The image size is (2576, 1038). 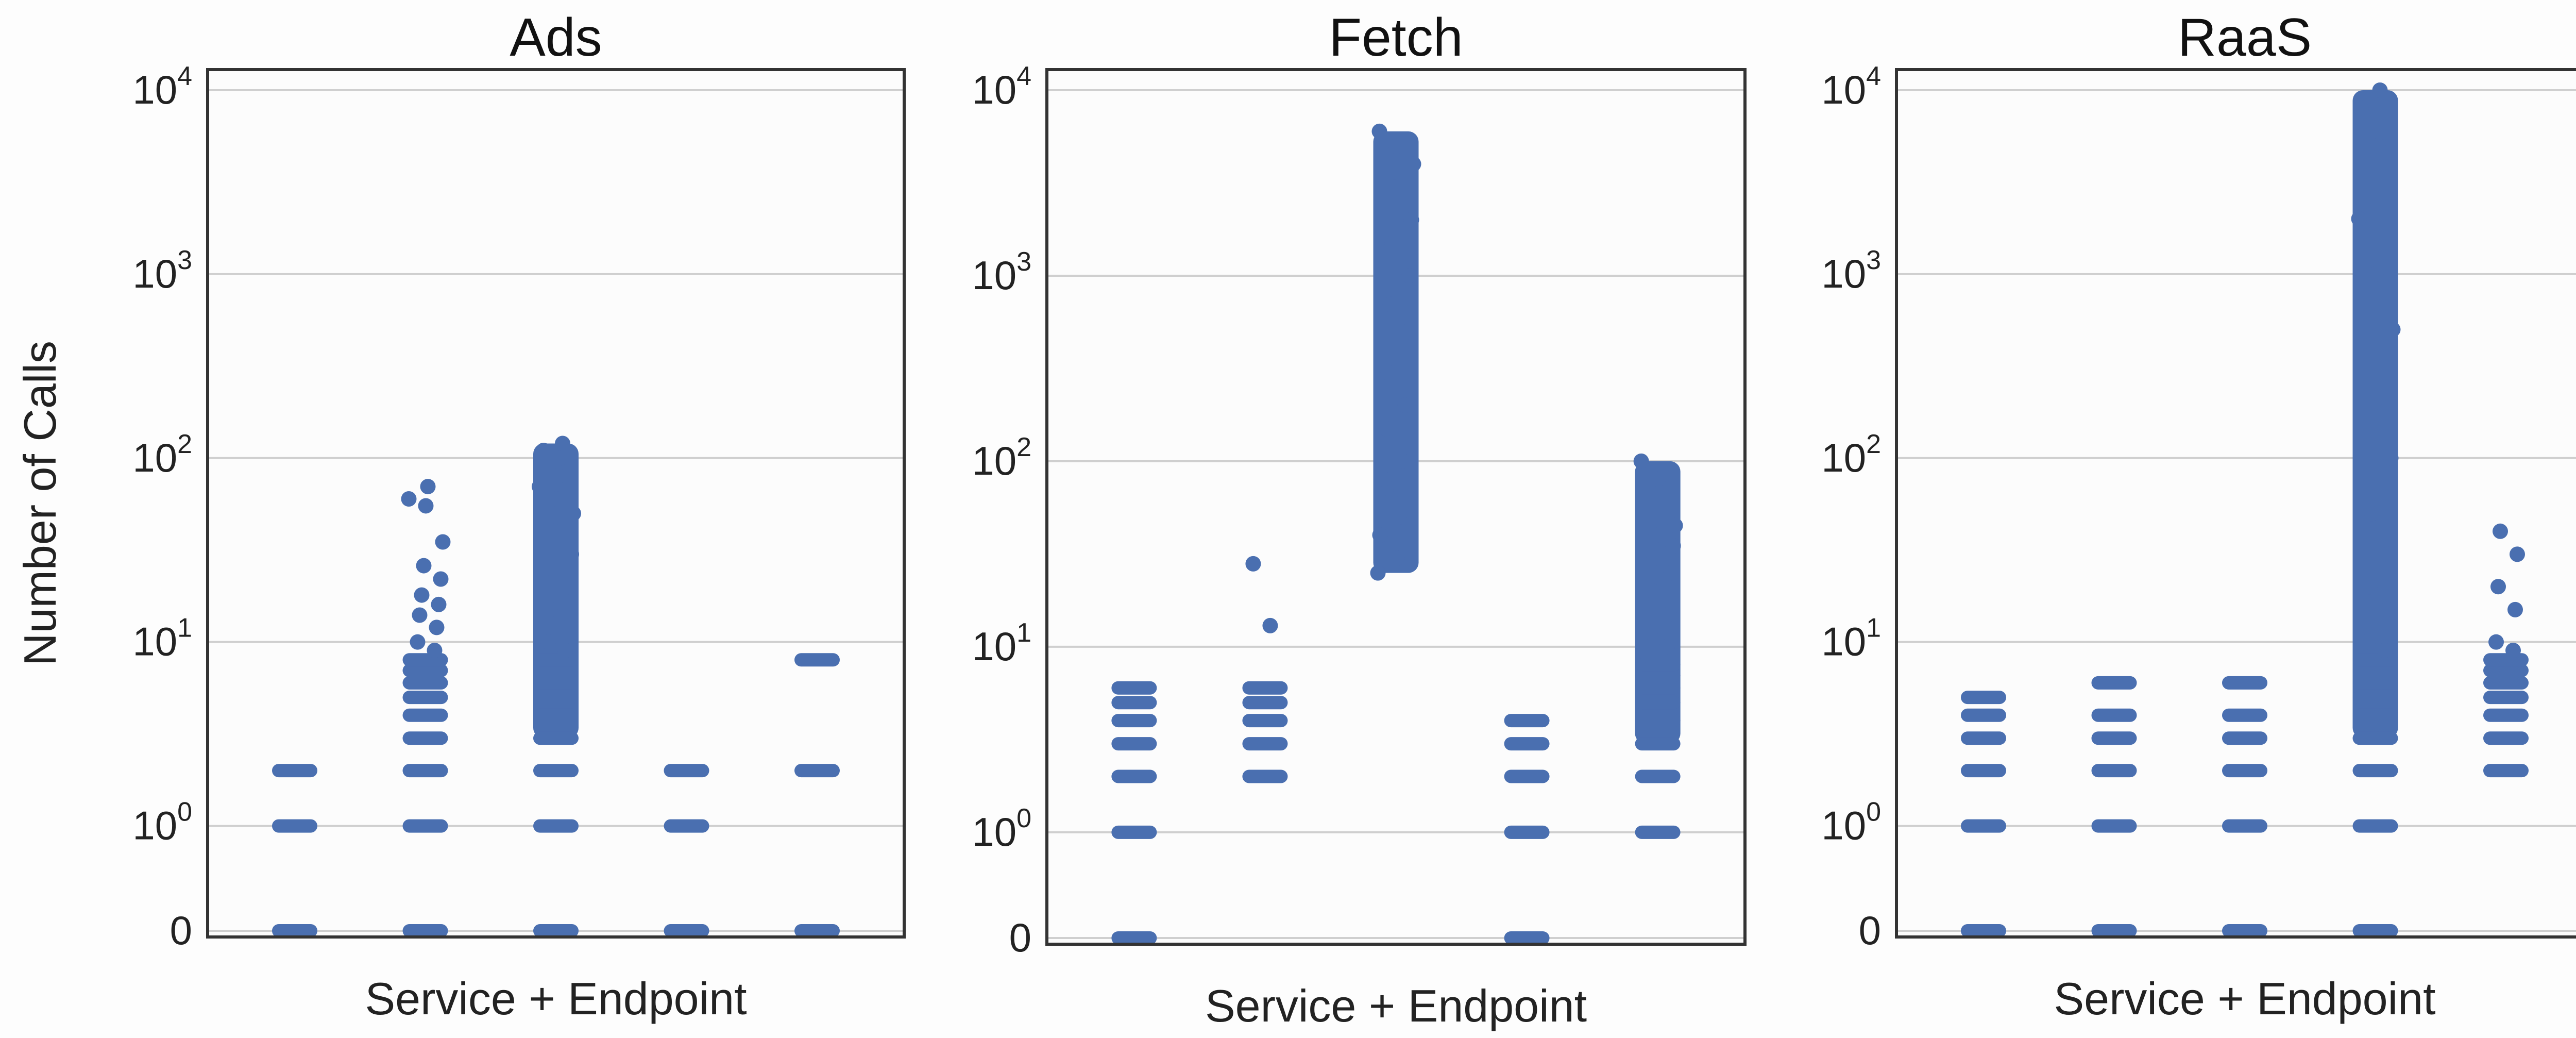 What do you see at coordinates (556, 998) in the screenshot?
I see `x-axis-label: Service + Endpoint` at bounding box center [556, 998].